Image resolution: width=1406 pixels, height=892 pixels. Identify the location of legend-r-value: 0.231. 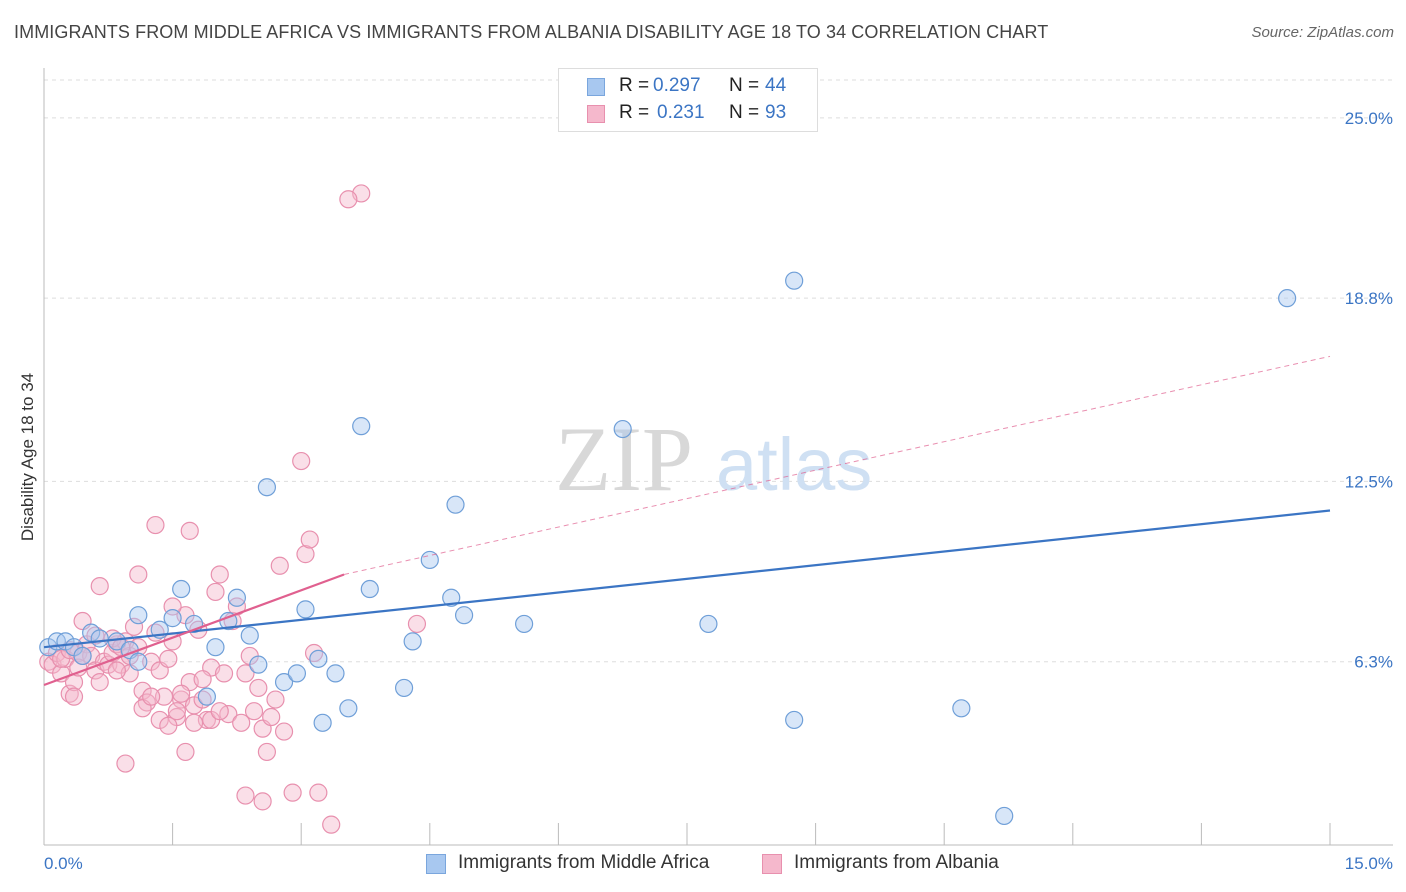
(681, 112).